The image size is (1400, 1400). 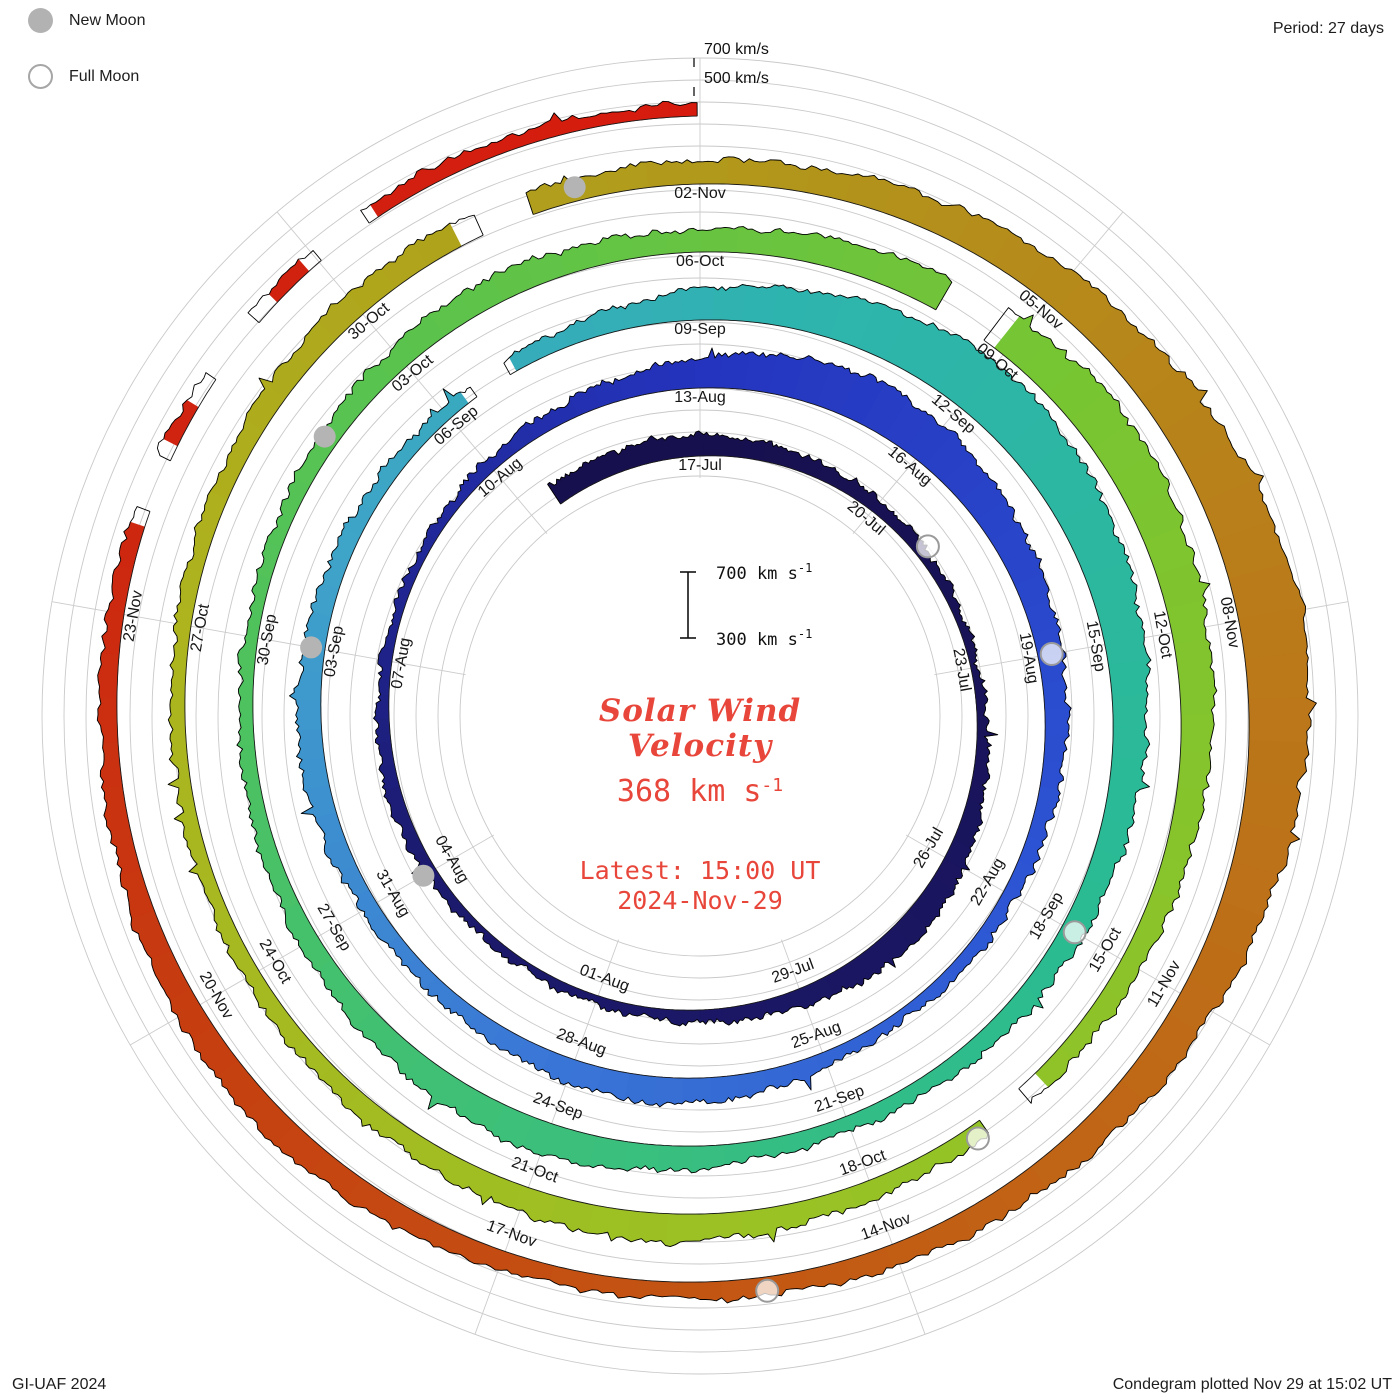 I want to click on date-label: 28-Aug, so click(x=581, y=1043).